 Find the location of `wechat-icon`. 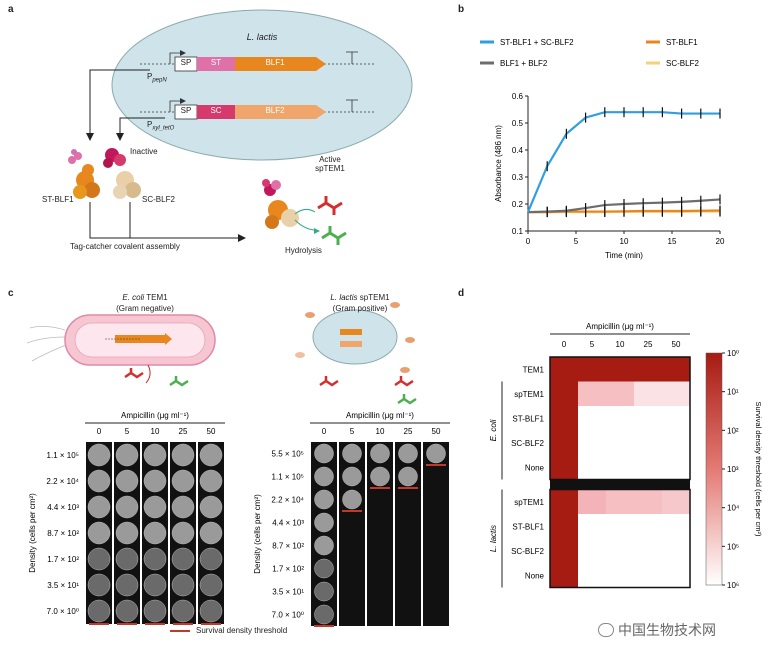

wechat-icon is located at coordinates (606, 630).